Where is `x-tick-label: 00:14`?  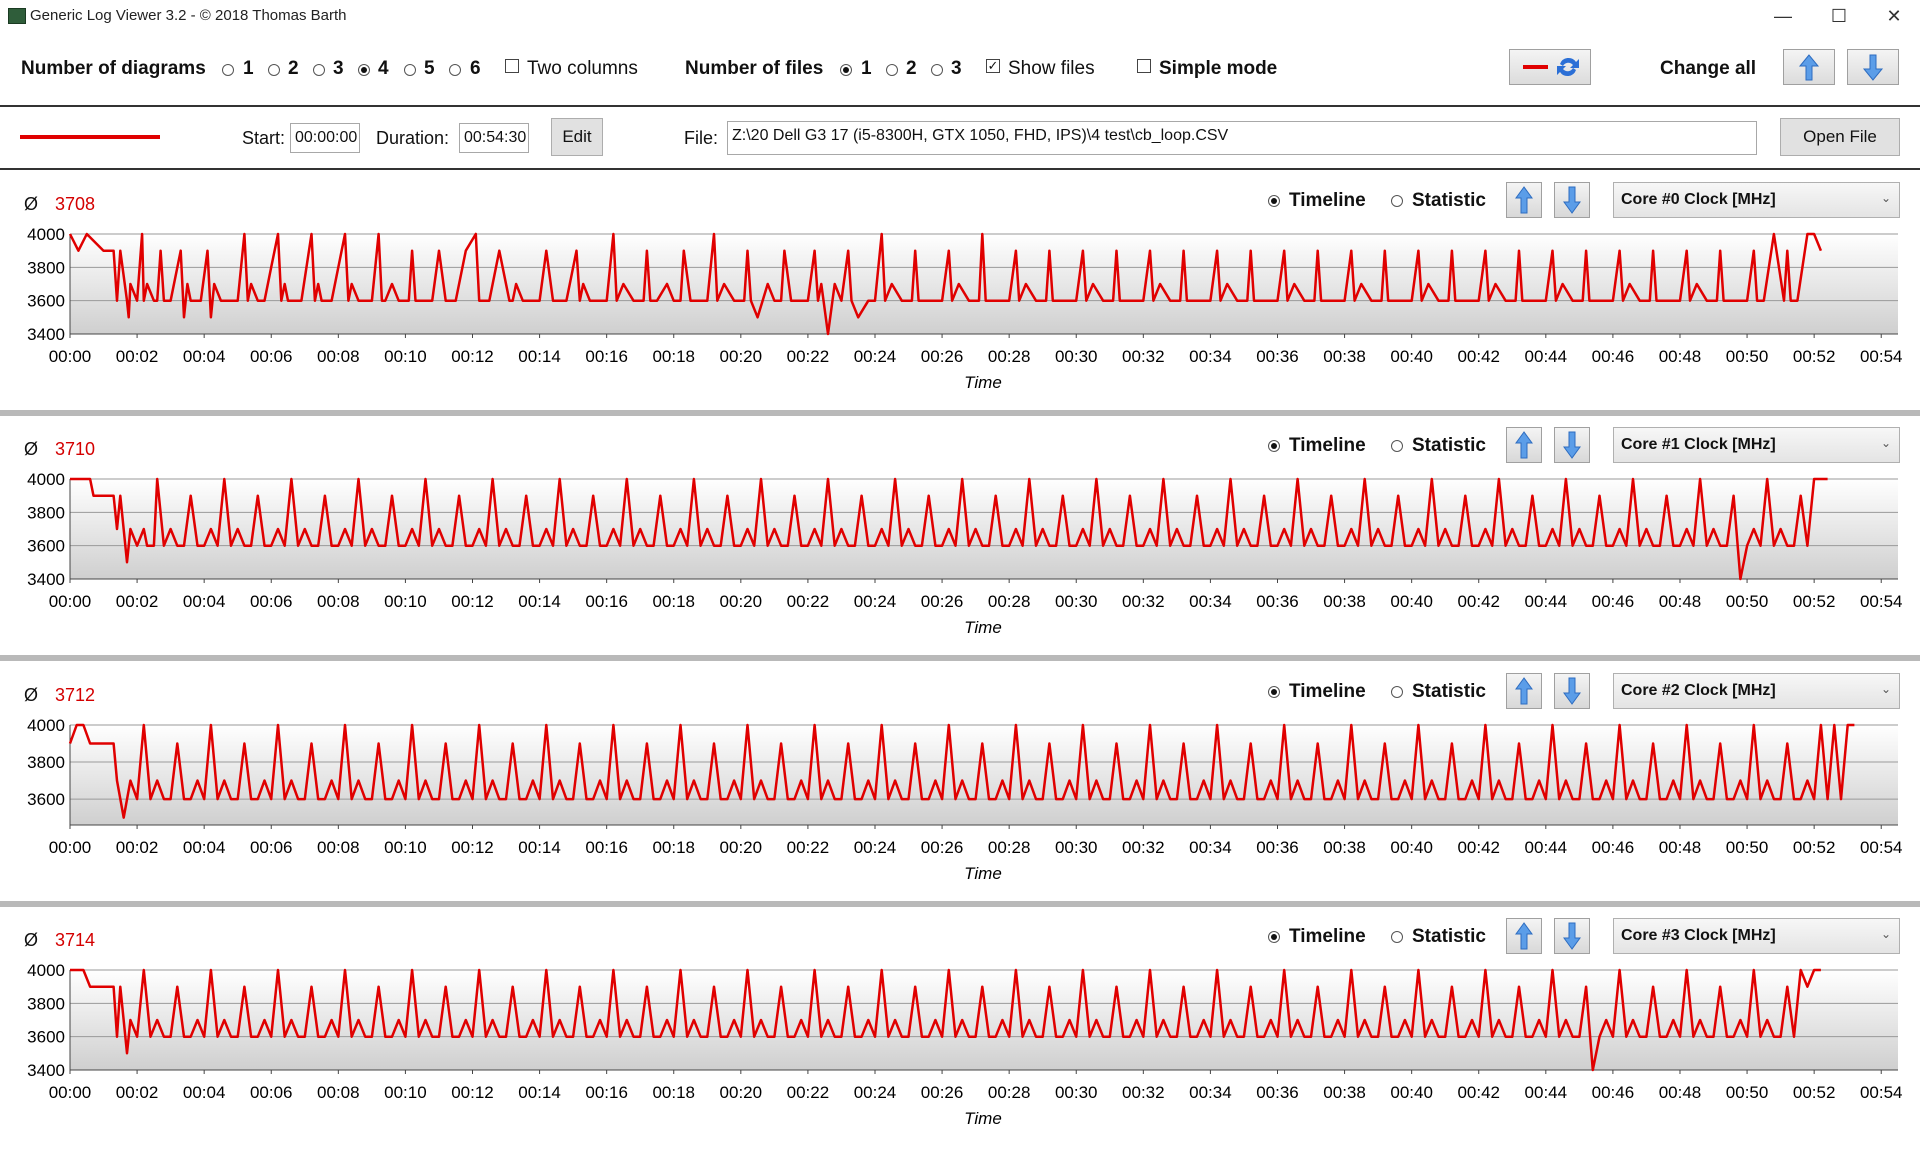 x-tick-label: 00:14 is located at coordinates (539, 356).